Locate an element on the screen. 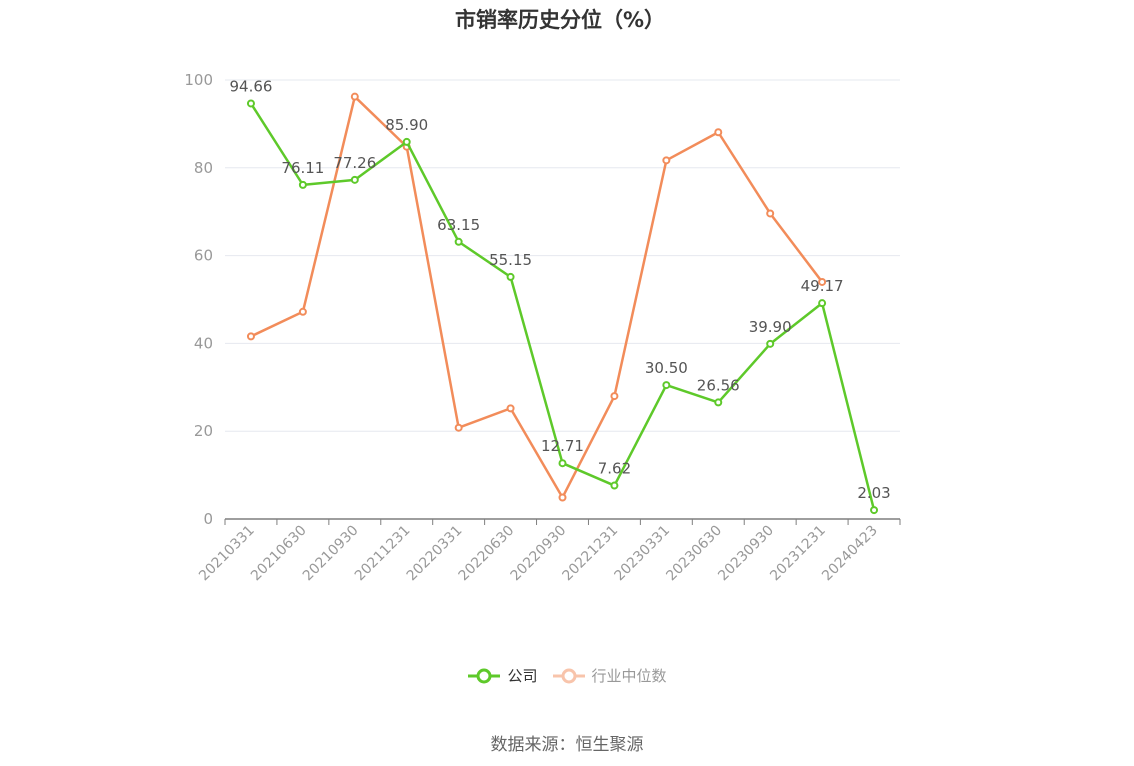 The height and width of the screenshot is (766, 1134). y-tick-label: 40 is located at coordinates (203, 343).